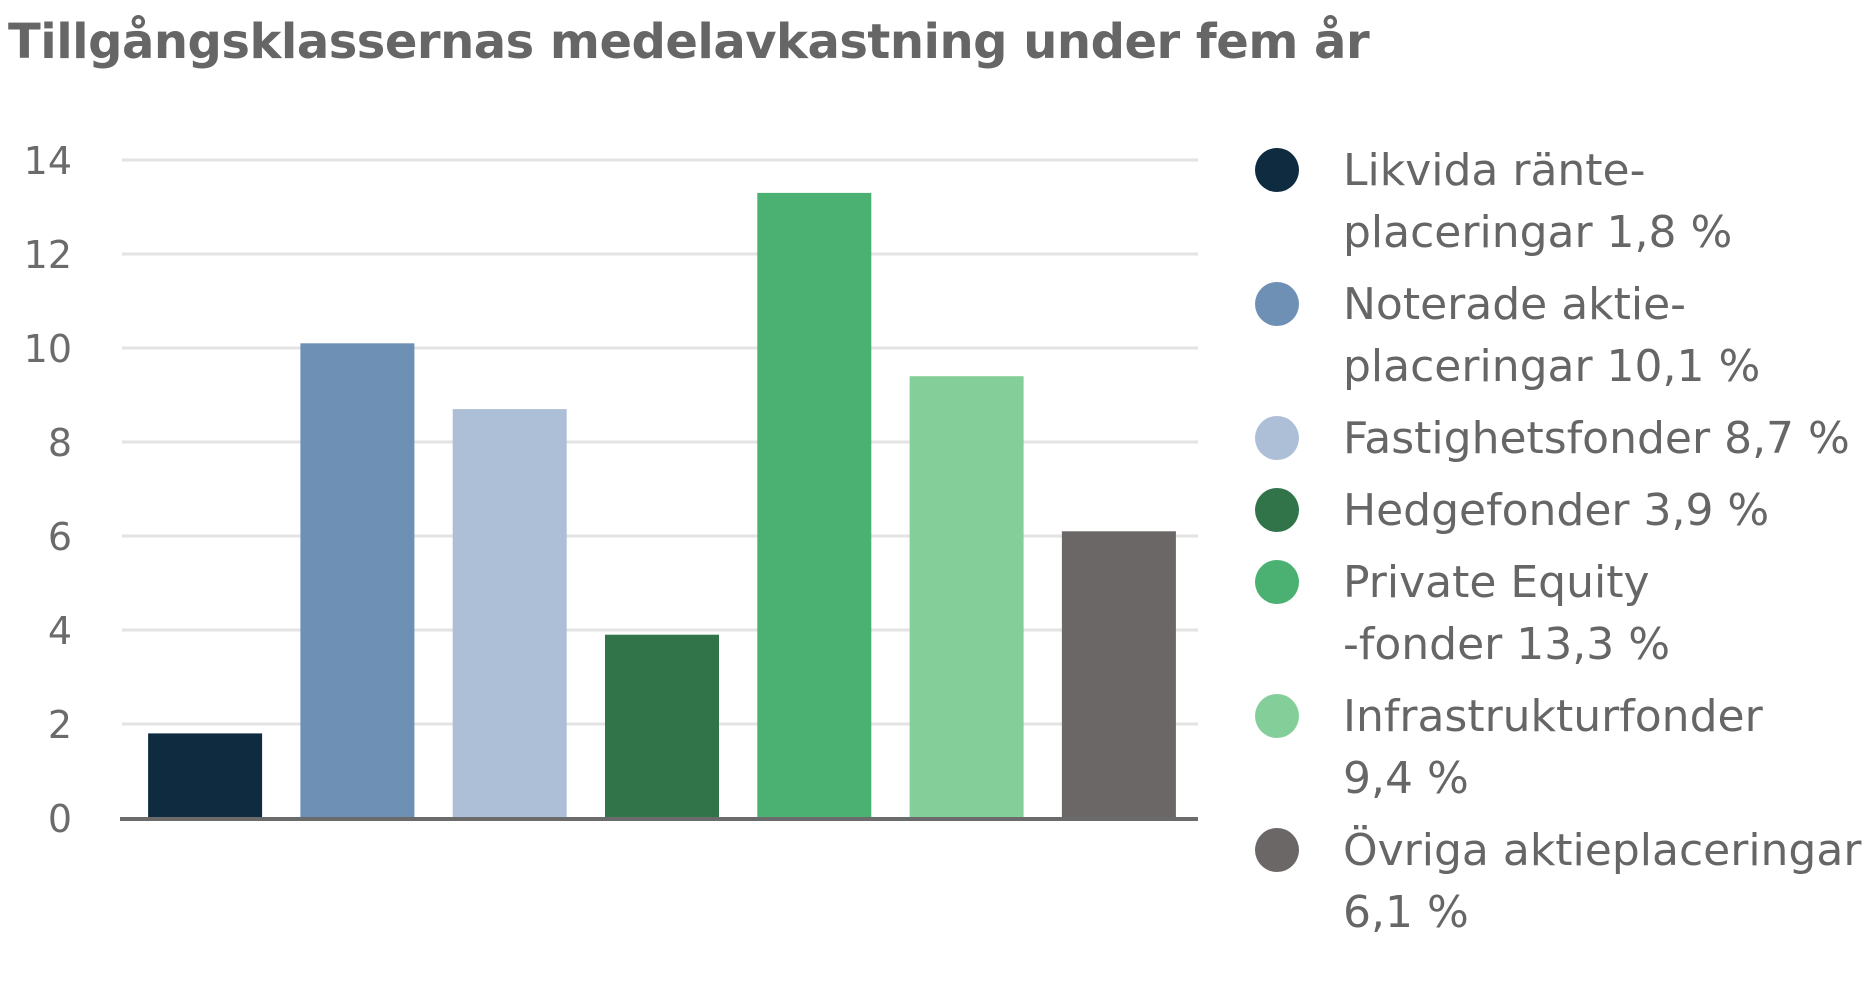  What do you see at coordinates (60, 537) in the screenshot?
I see `y-tick-label: 6` at bounding box center [60, 537].